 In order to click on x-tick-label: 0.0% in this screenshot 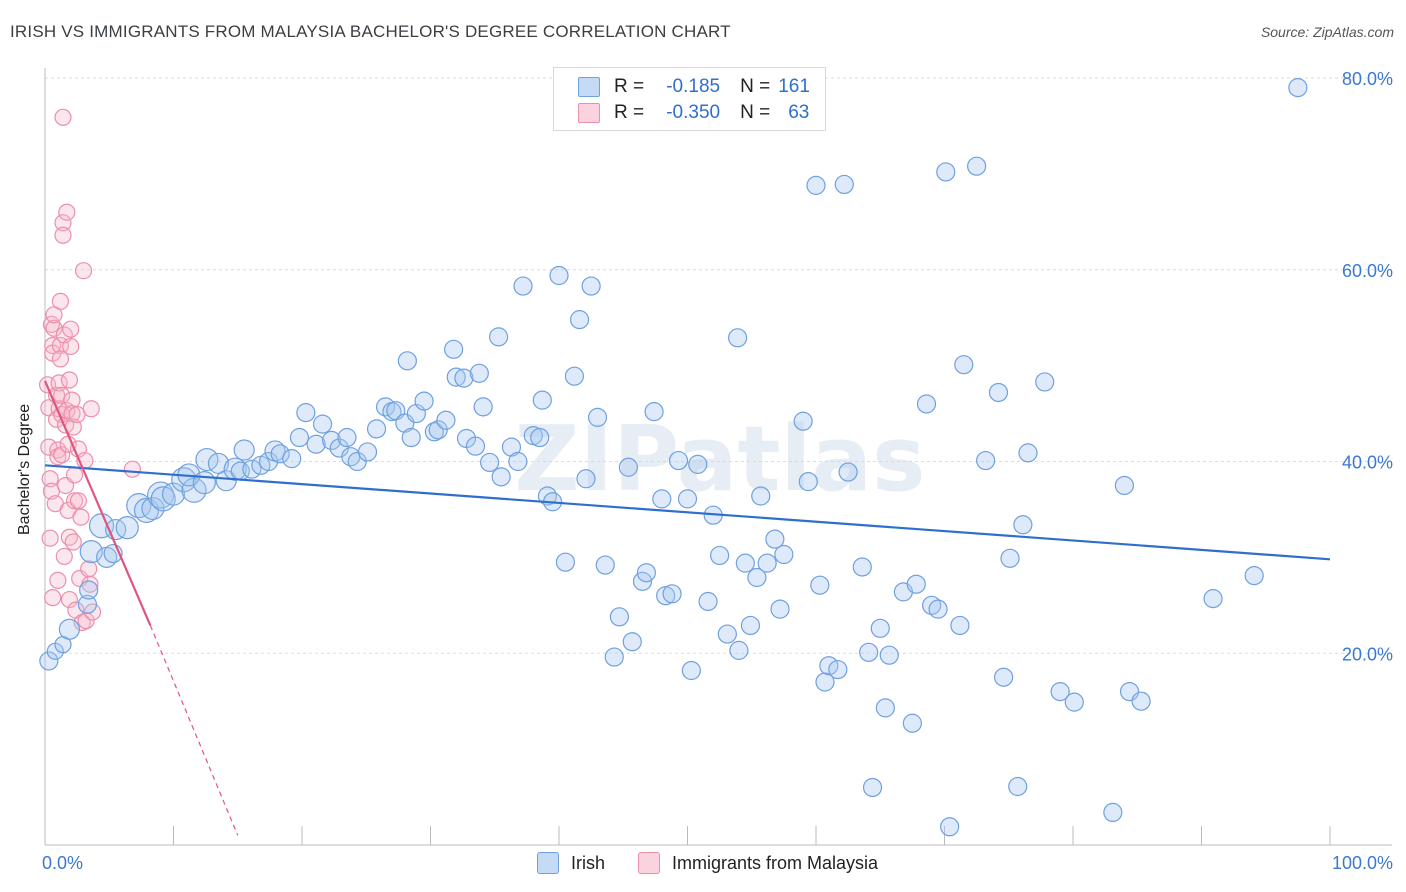, I will do `click(62, 863)`.